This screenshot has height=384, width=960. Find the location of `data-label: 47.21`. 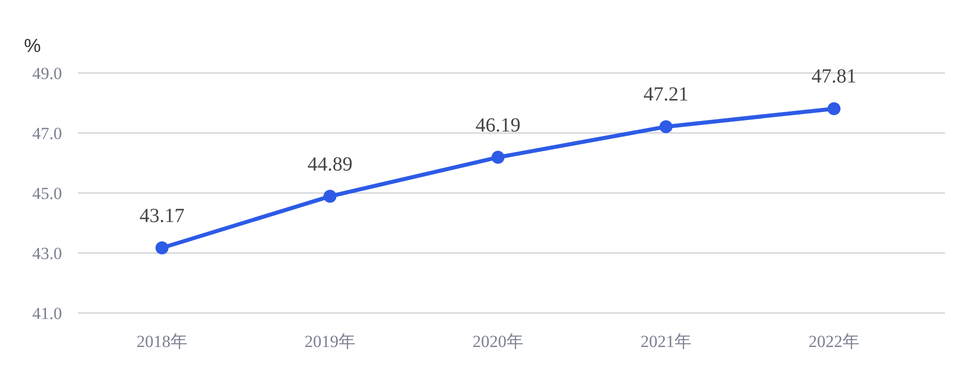

data-label: 47.21 is located at coordinates (666, 95).